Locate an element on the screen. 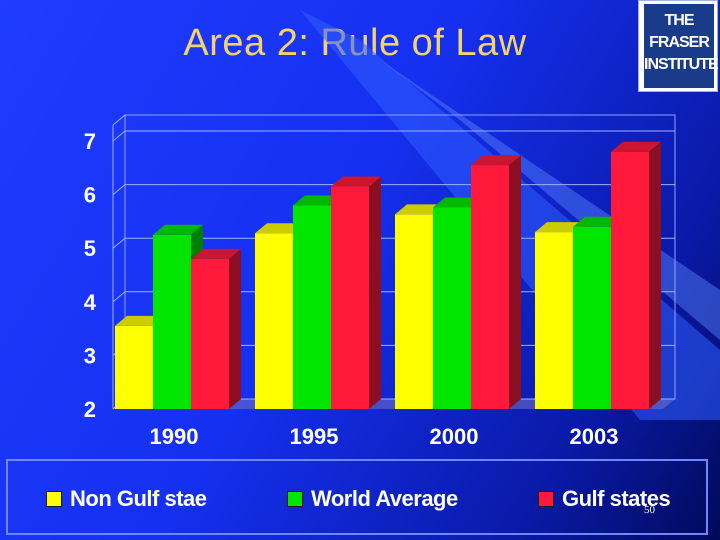 The width and height of the screenshot is (720, 540). chart-floor is located at coordinates (394, 404).